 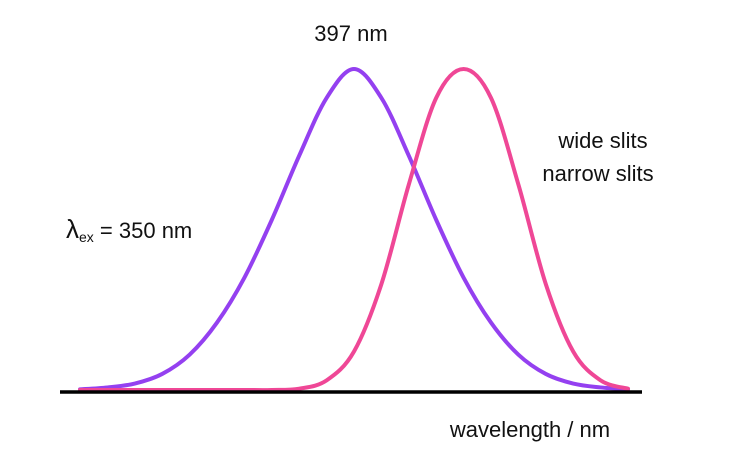 I want to click on excitation-annotation: λex = 350 nm, so click(x=129, y=229).